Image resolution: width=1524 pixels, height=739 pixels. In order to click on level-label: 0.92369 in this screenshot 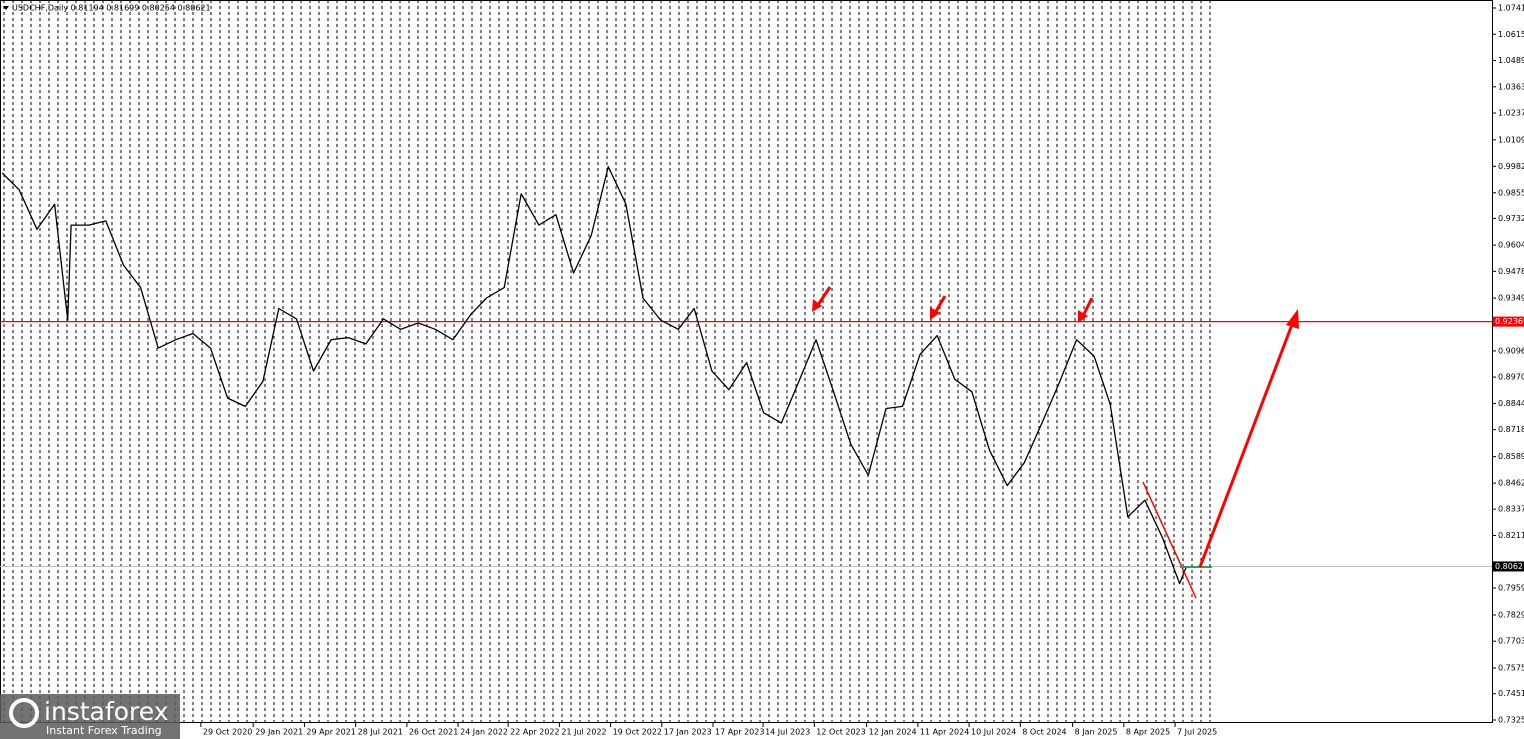, I will do `click(1509, 321)`.